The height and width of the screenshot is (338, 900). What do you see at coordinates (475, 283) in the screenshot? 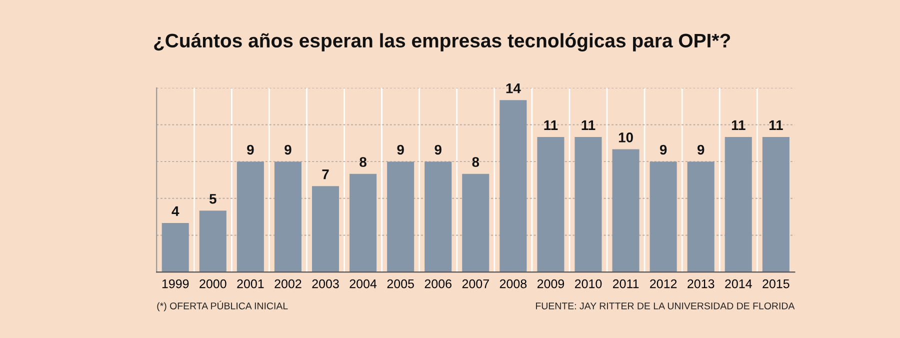
I see `x-tick-label: 2007` at bounding box center [475, 283].